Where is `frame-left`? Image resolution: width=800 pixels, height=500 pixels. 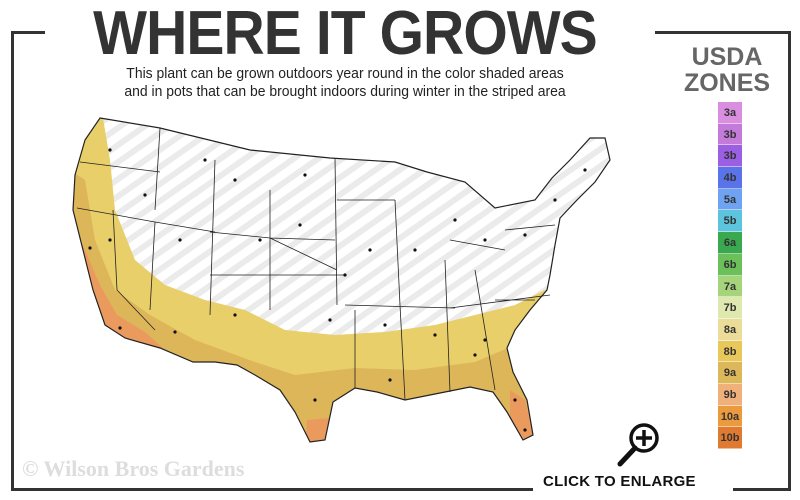 frame-left is located at coordinates (12, 261).